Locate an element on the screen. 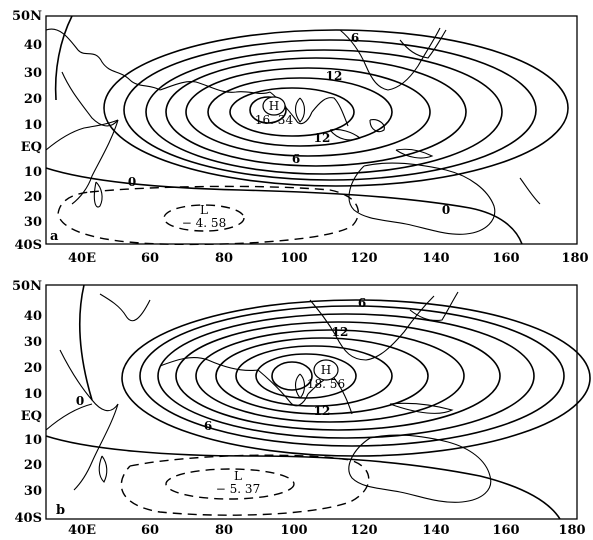  low-value: − 5. 37 is located at coordinates (238, 489).